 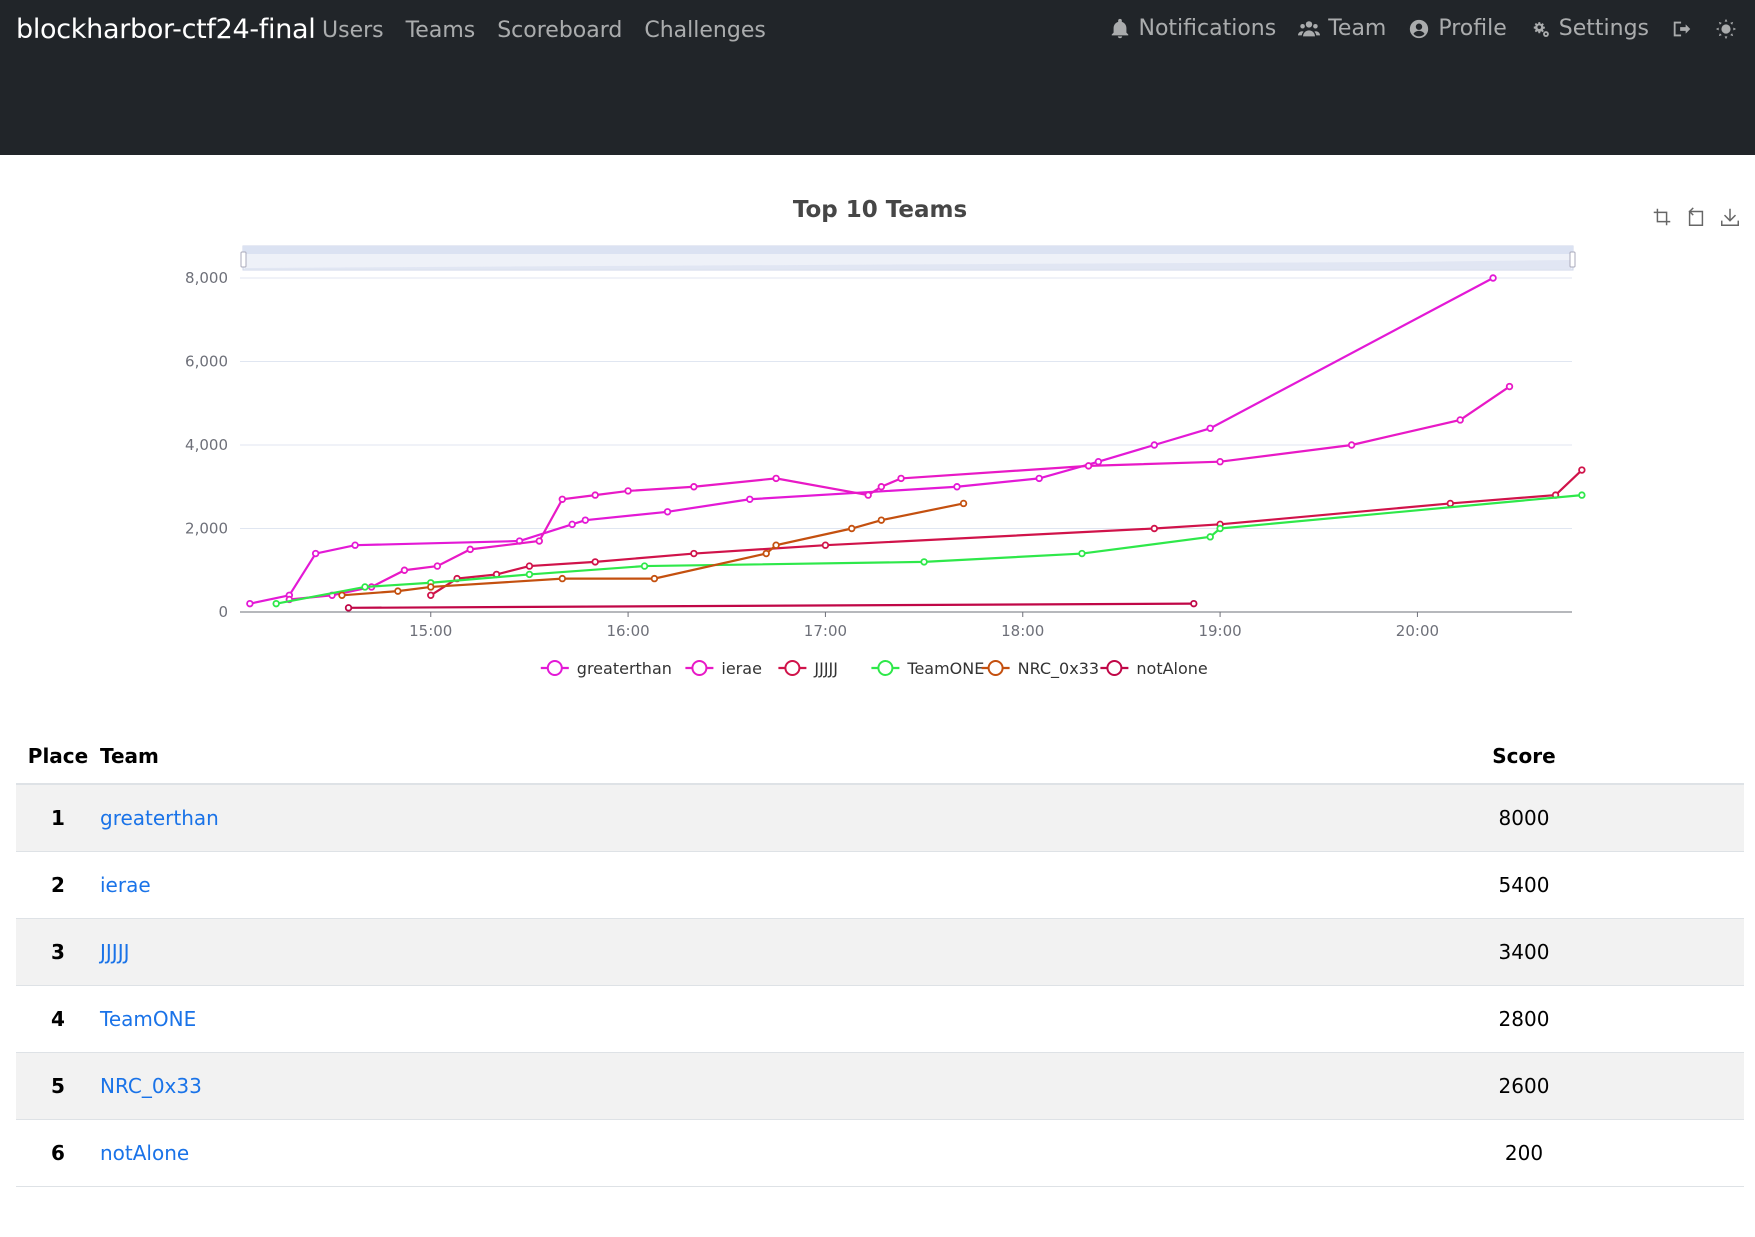 What do you see at coordinates (58, 818) in the screenshot?
I see `place-cell: 1` at bounding box center [58, 818].